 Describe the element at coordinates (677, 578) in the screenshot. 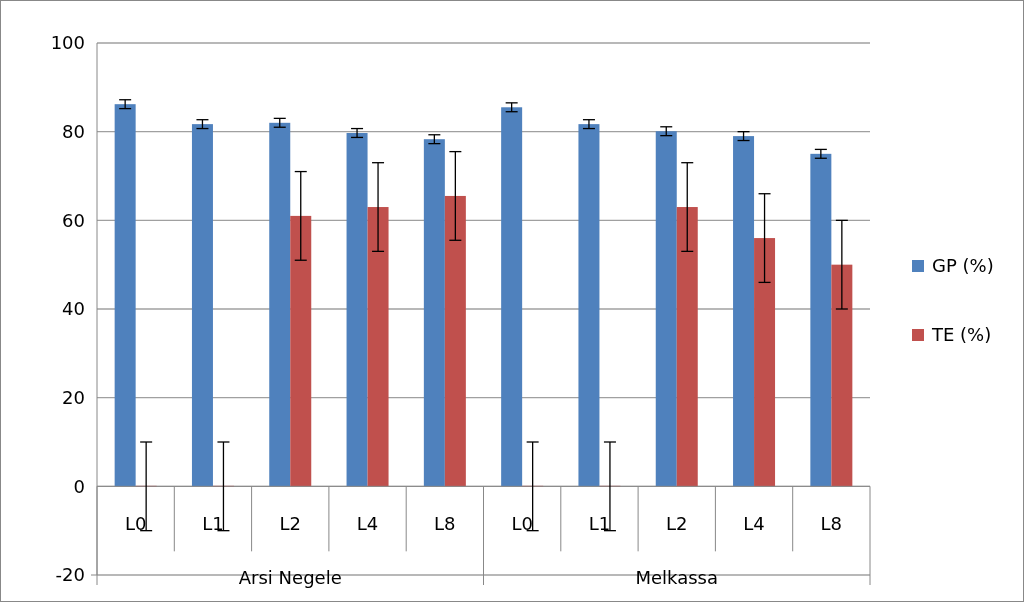

I see `annotation: Melkassa` at that location.